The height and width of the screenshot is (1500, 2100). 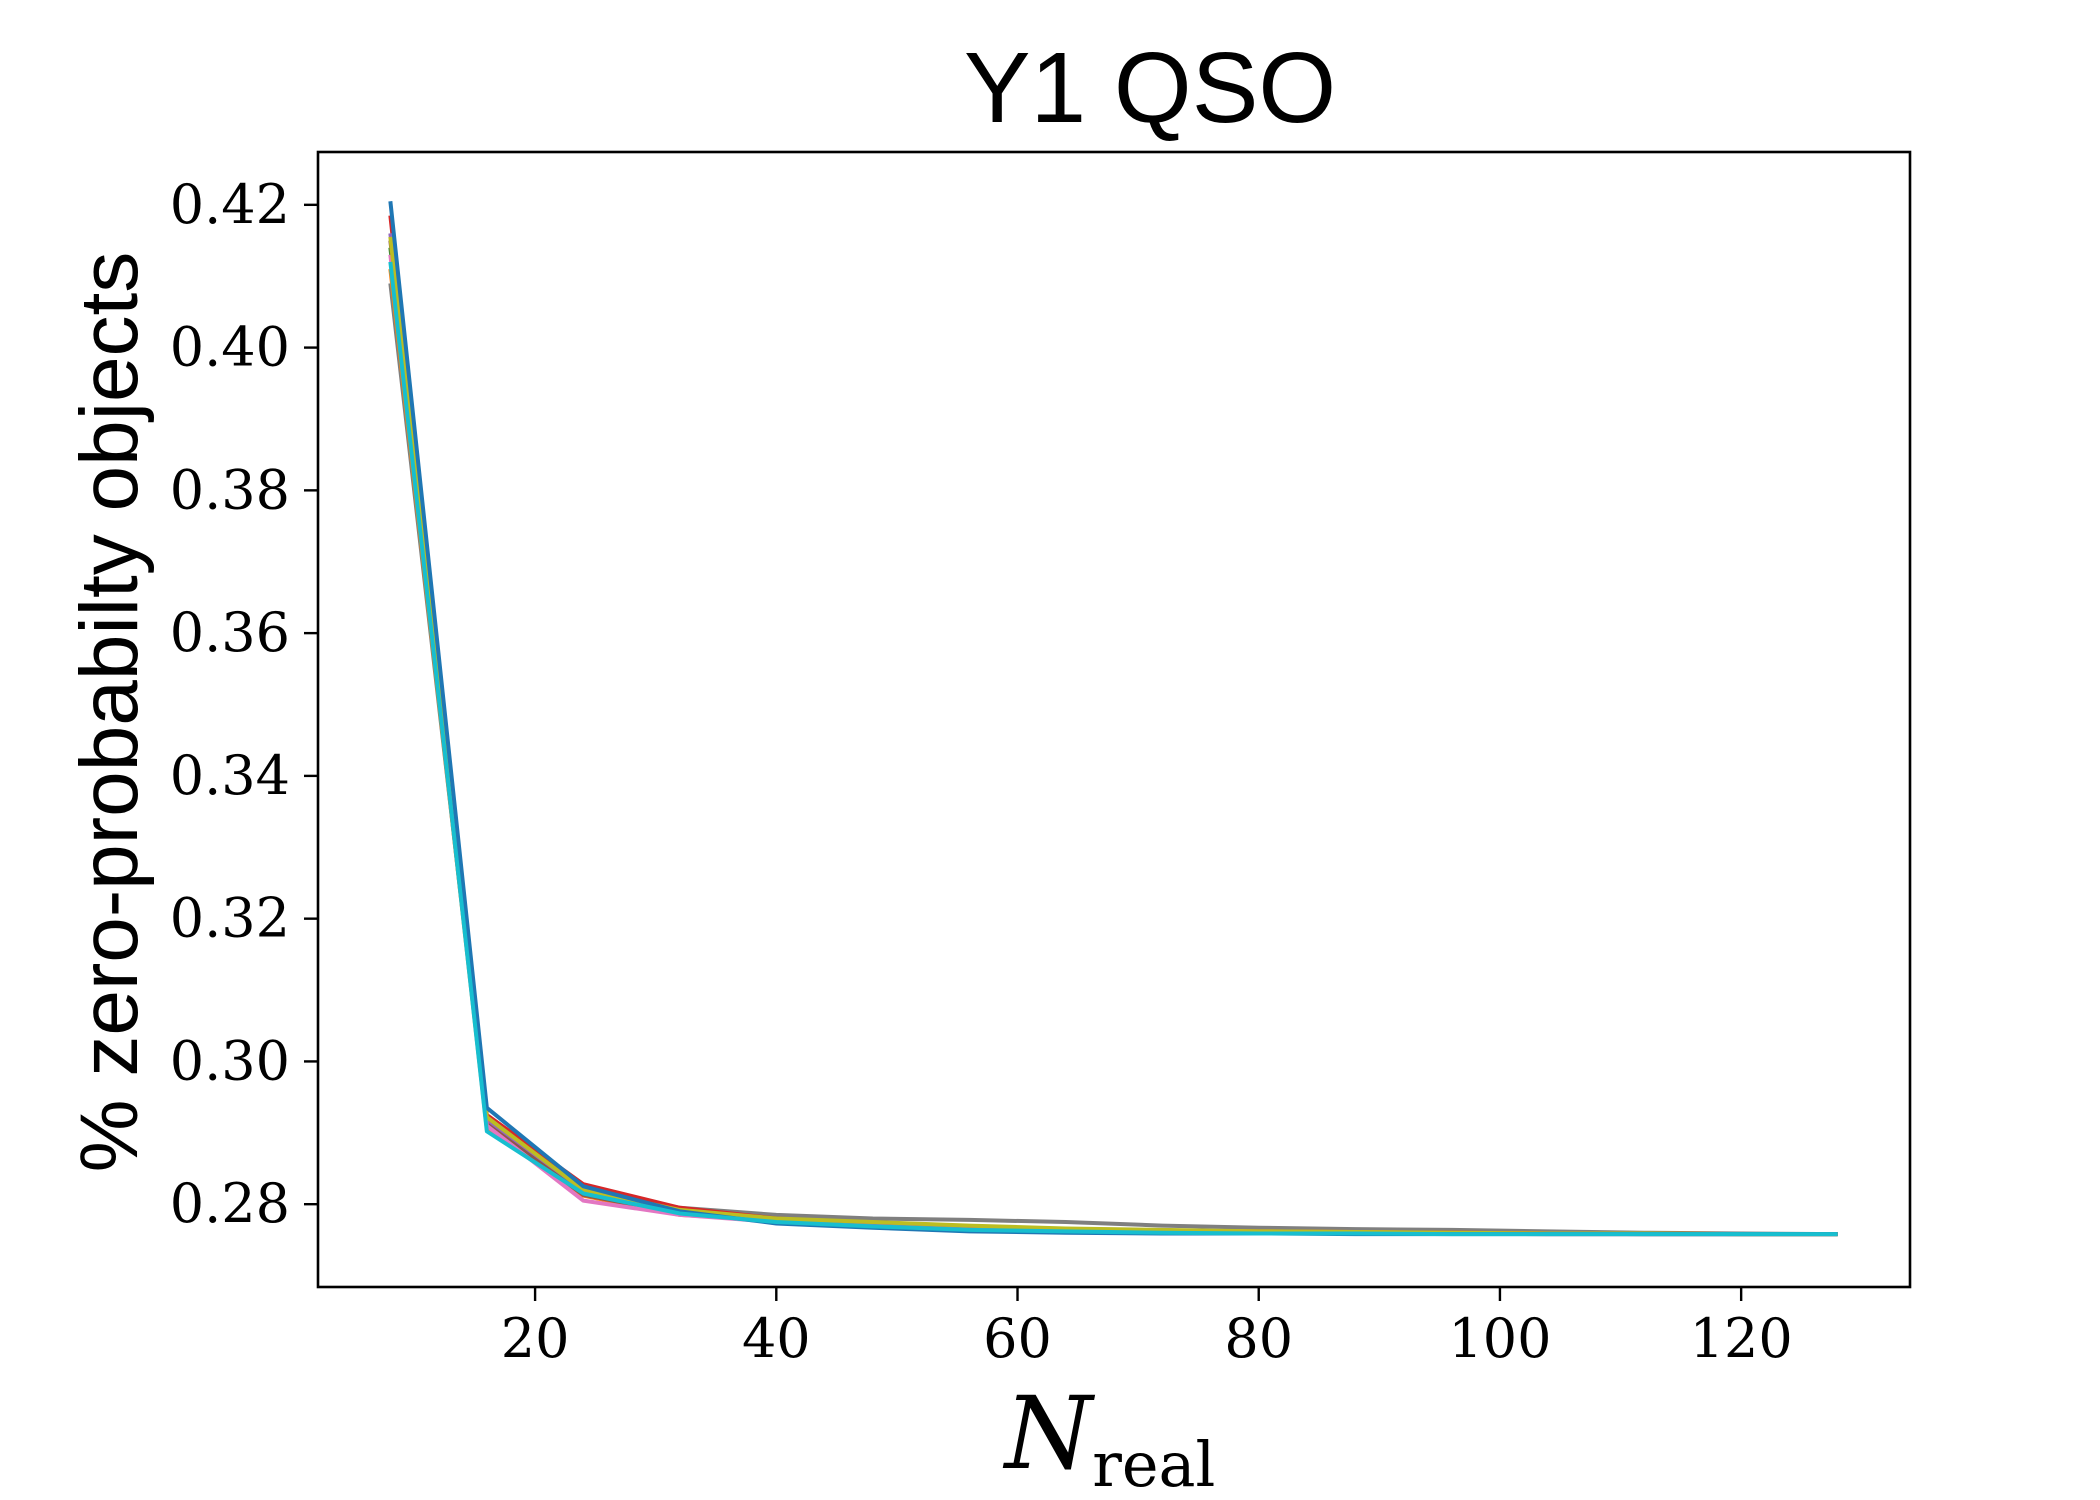 What do you see at coordinates (230, 632) in the screenshot?
I see `y-tick-label: 0.36` at bounding box center [230, 632].